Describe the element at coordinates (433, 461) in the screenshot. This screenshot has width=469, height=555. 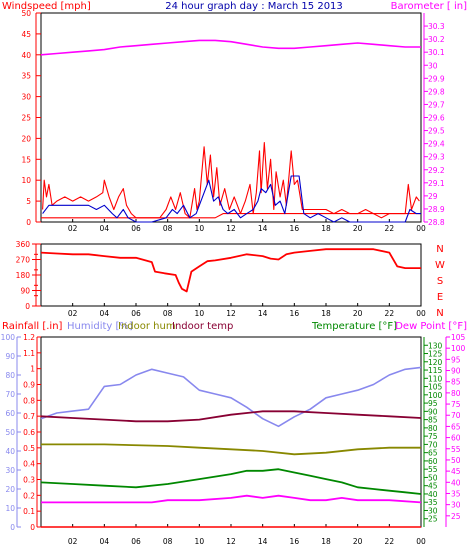
I see `temperature-tick-label: 60` at that location.